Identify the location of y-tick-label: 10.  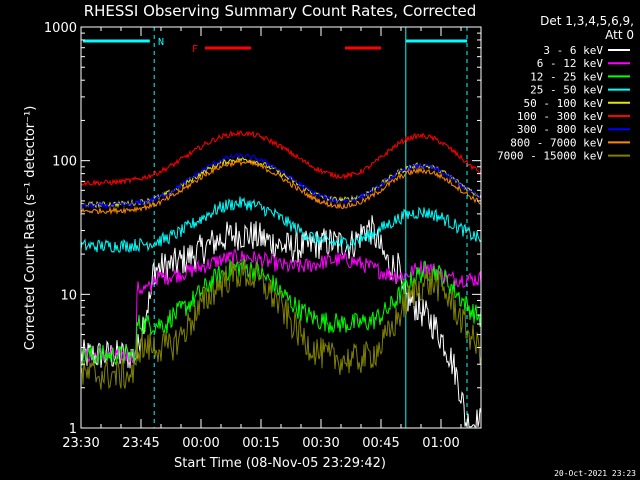
(68, 295).